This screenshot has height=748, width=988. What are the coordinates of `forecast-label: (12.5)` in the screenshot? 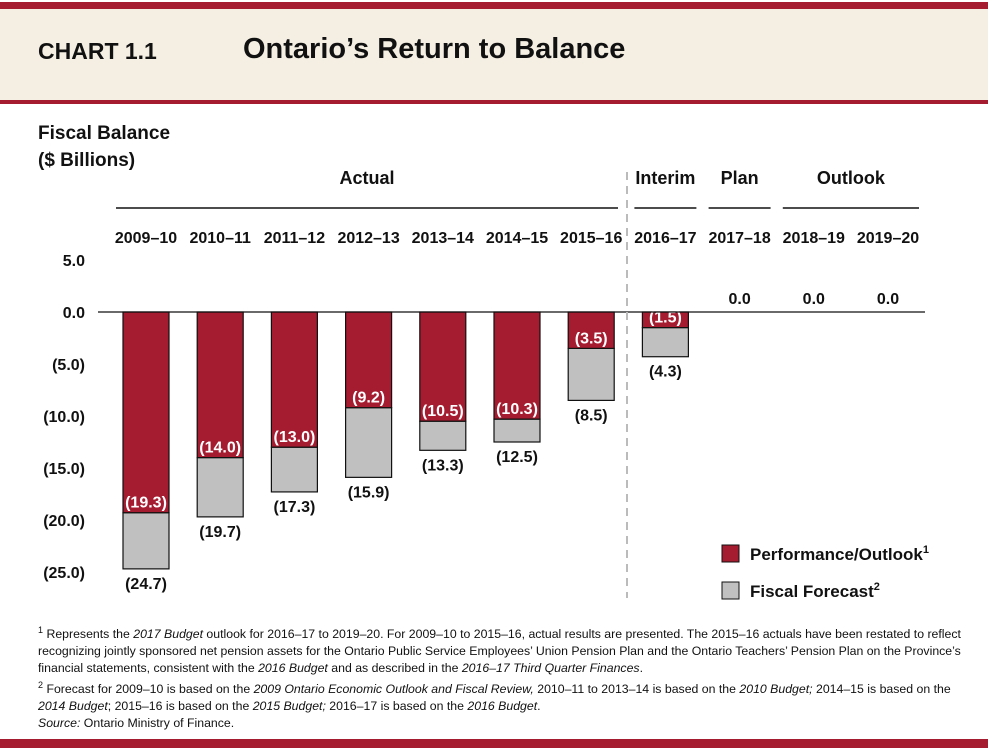 It's located at (517, 457).